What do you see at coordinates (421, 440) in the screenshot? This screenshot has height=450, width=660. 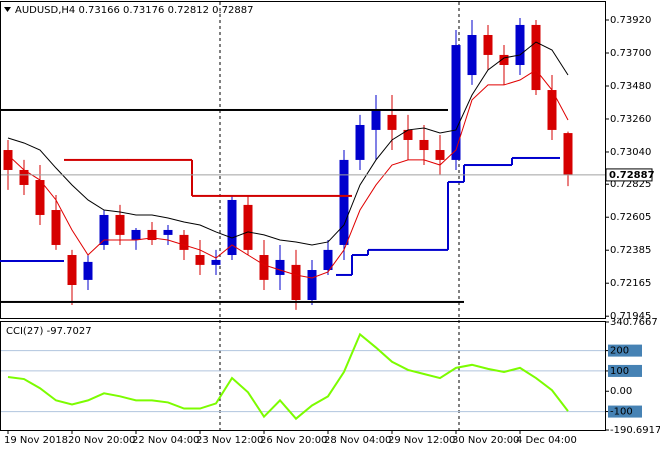 I see `x-tick-label: 29 Nov 12:00` at bounding box center [421, 440].